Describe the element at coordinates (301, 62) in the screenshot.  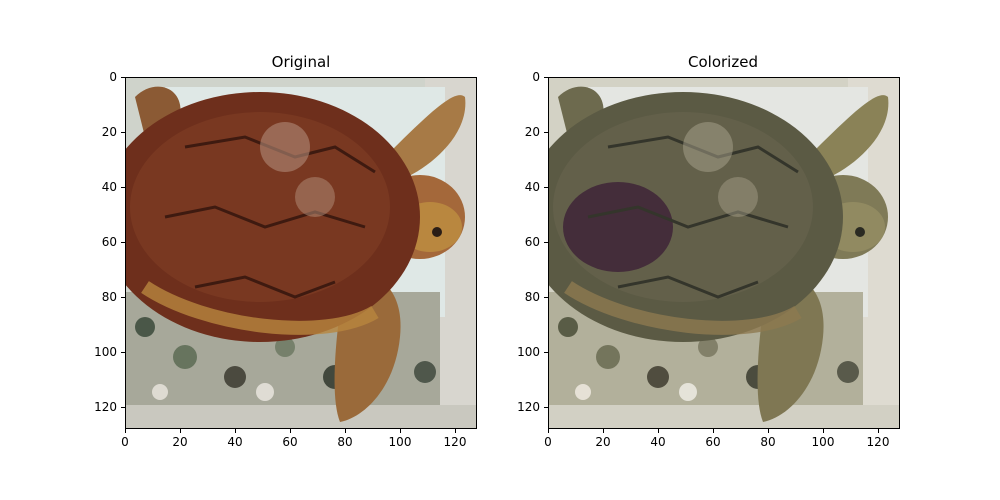
I see `panel-title-original: Original` at that location.